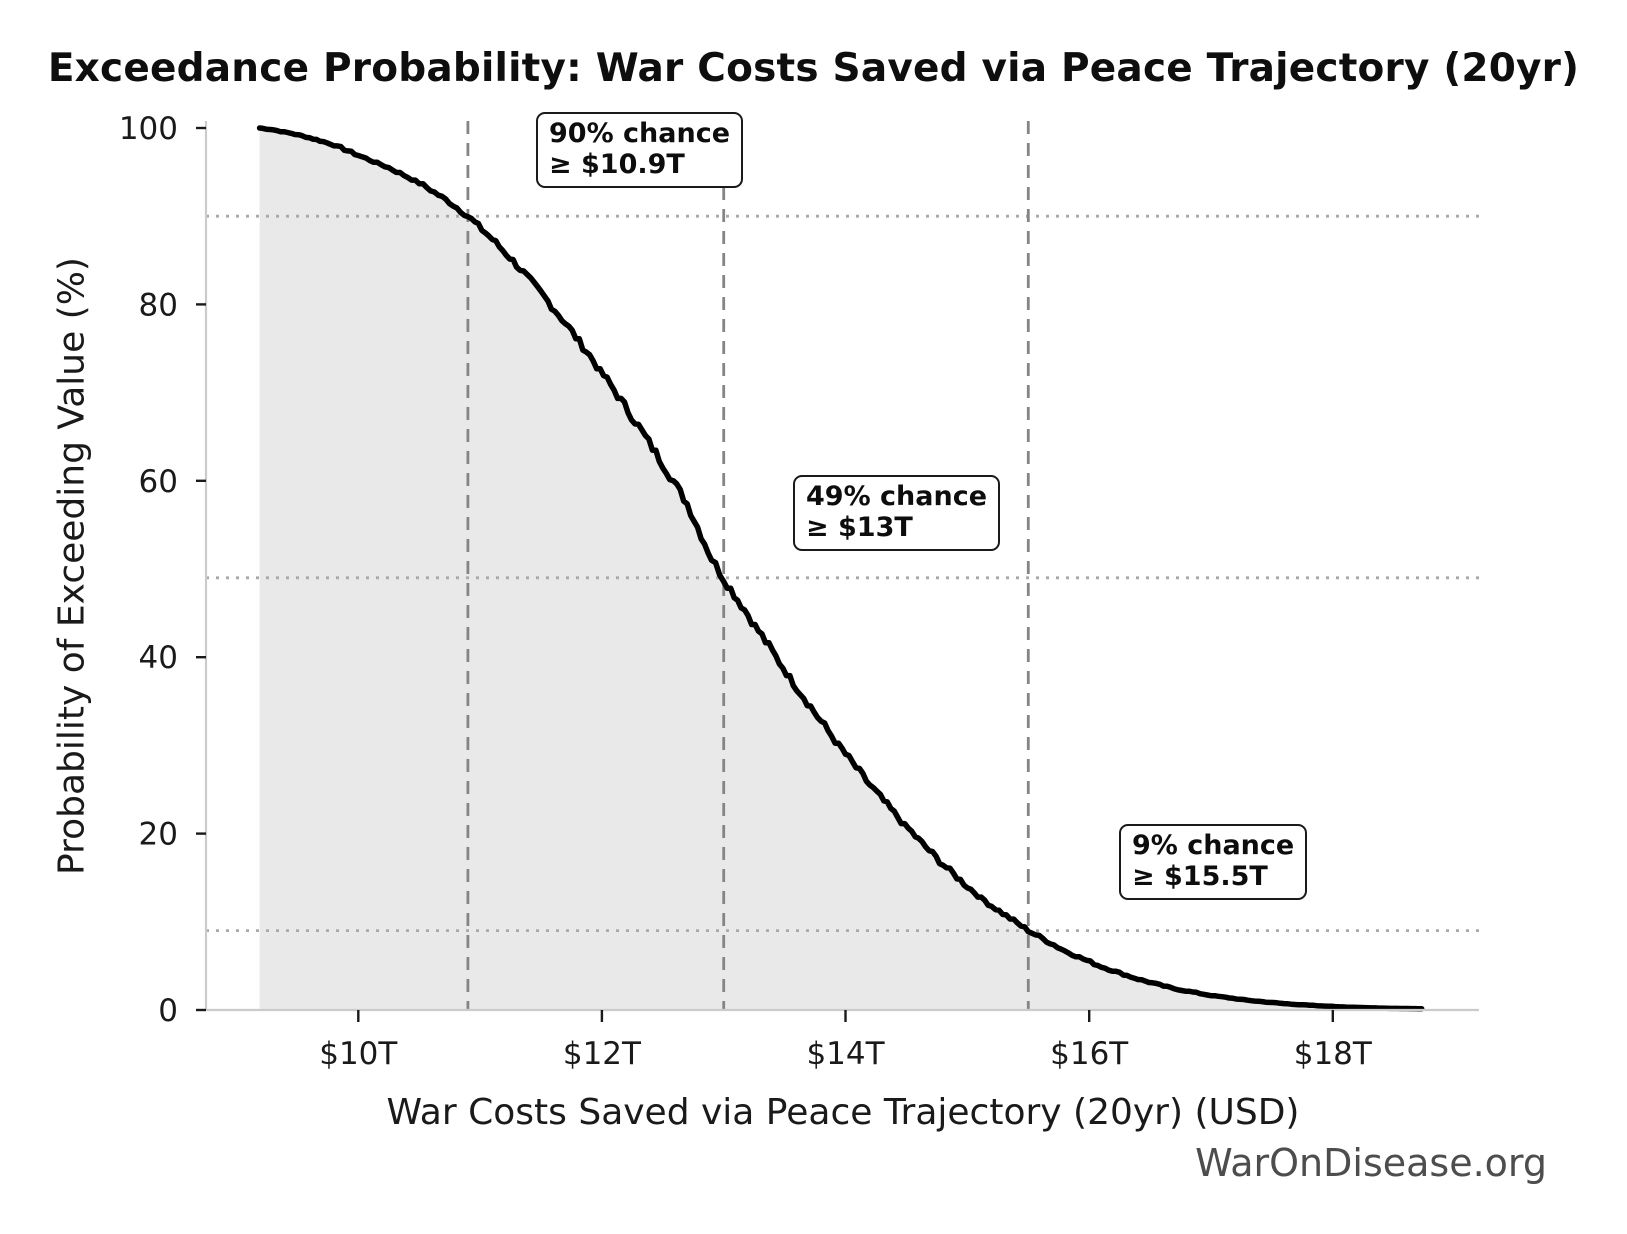 The height and width of the screenshot is (1234, 1627). Describe the element at coordinates (72, 566) in the screenshot. I see `y-axis-label: Probability of Exceeding Value (%)` at that location.